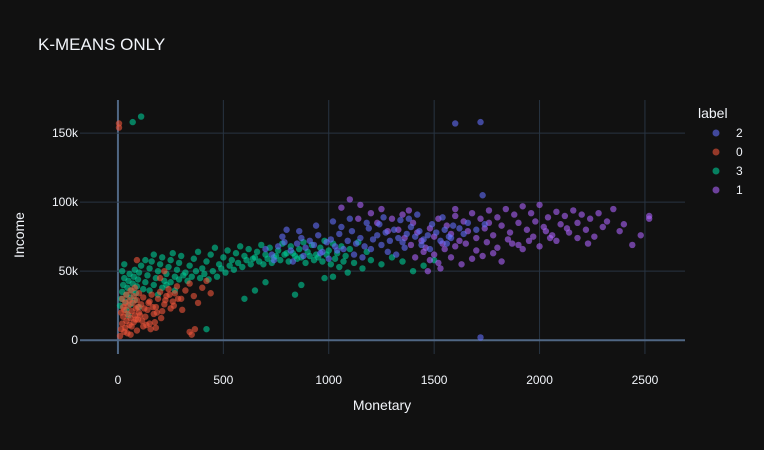 The image size is (764, 450). I want to click on legend-item-2: 2, so click(728, 133).